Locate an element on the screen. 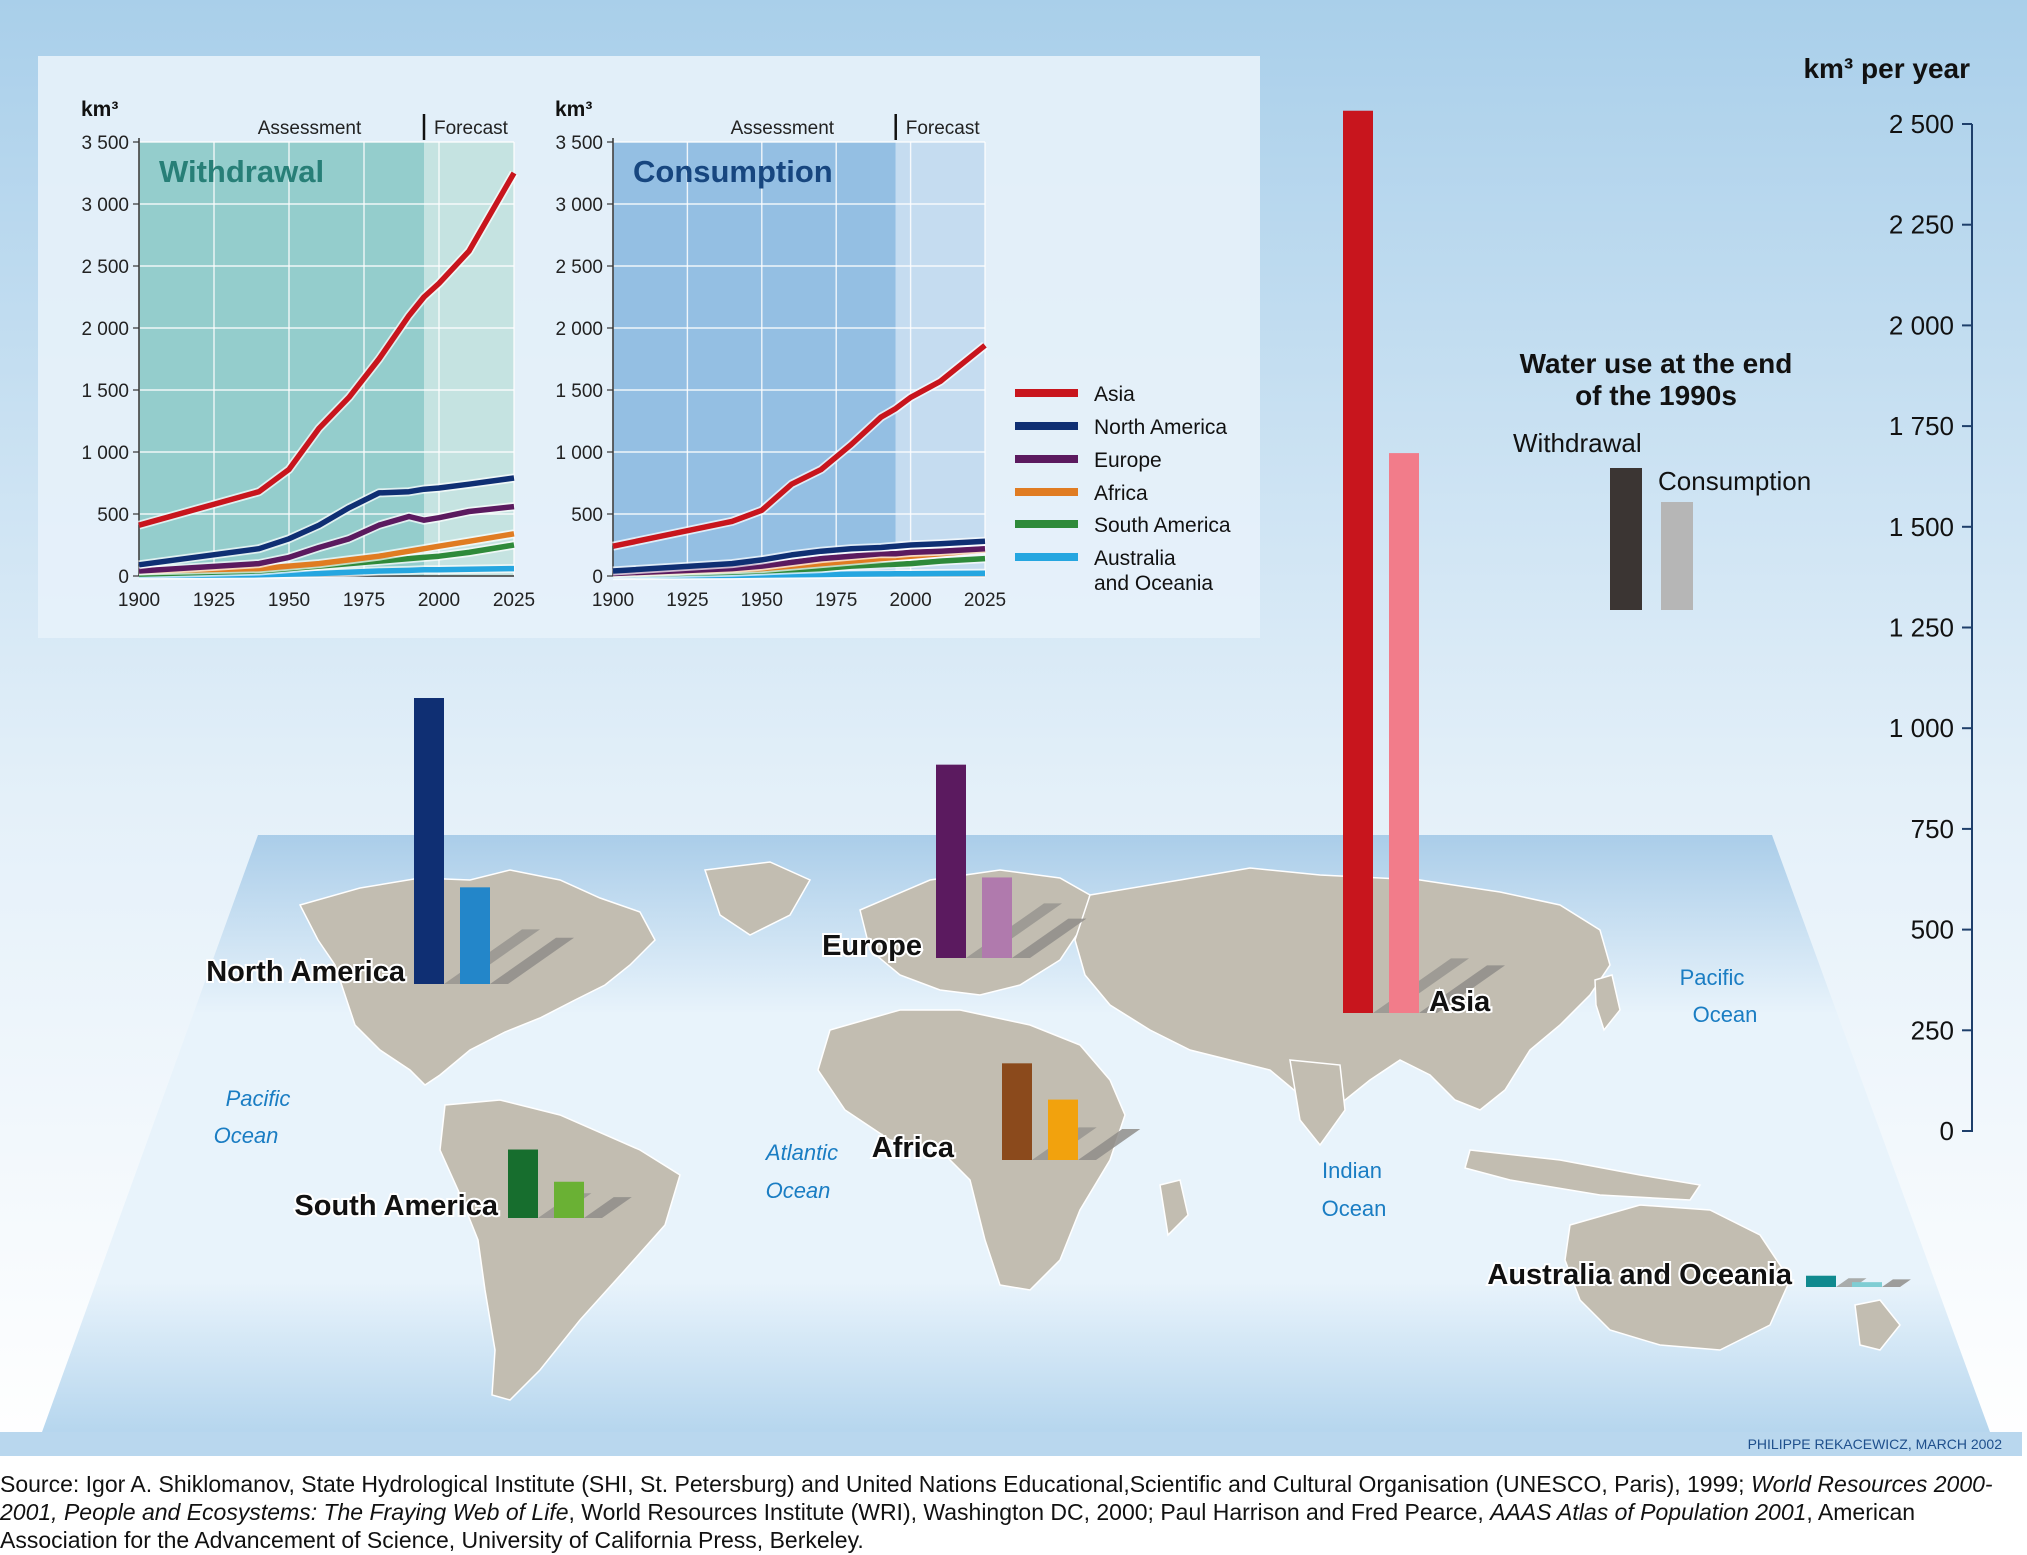 The image size is (2027, 1555). period-label-assessment: Assessment is located at coordinates (310, 128).